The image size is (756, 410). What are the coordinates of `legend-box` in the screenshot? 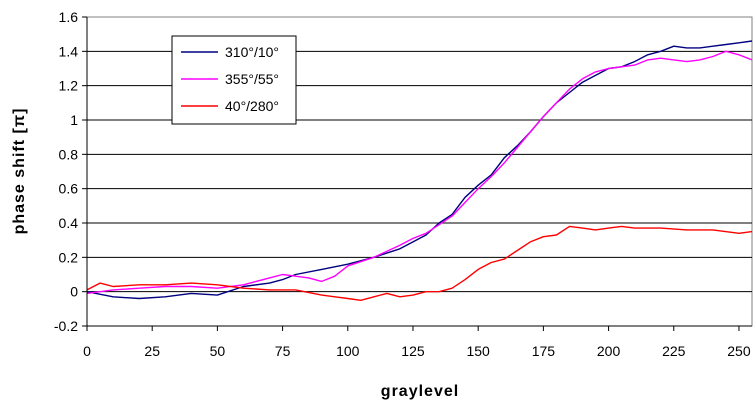 It's located at (234, 80).